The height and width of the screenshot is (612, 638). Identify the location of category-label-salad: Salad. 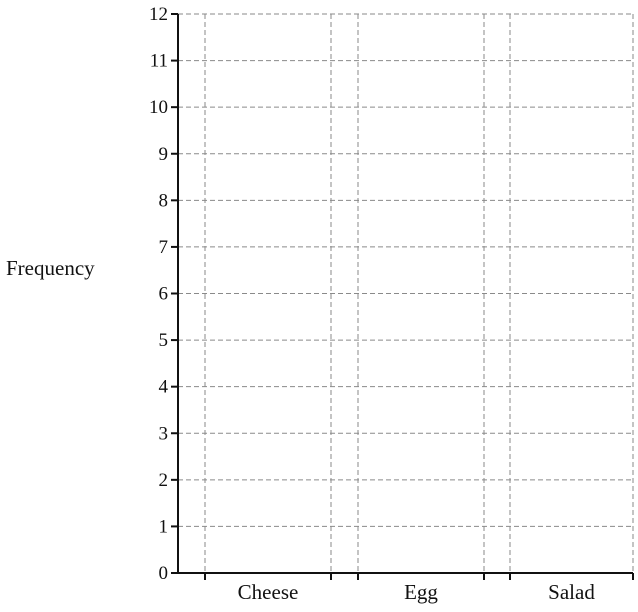
(571, 592).